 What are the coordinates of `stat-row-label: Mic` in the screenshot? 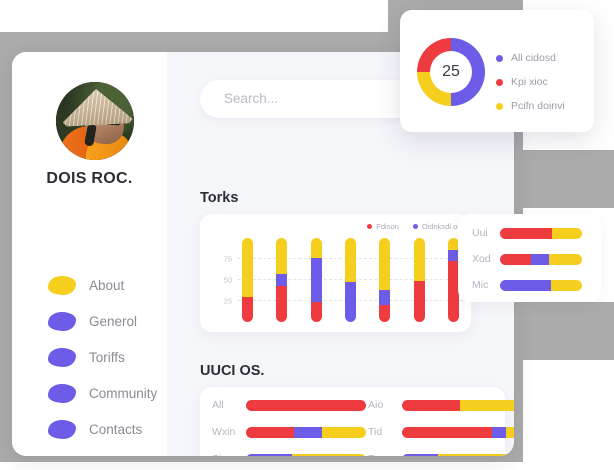 It's located at (480, 285).